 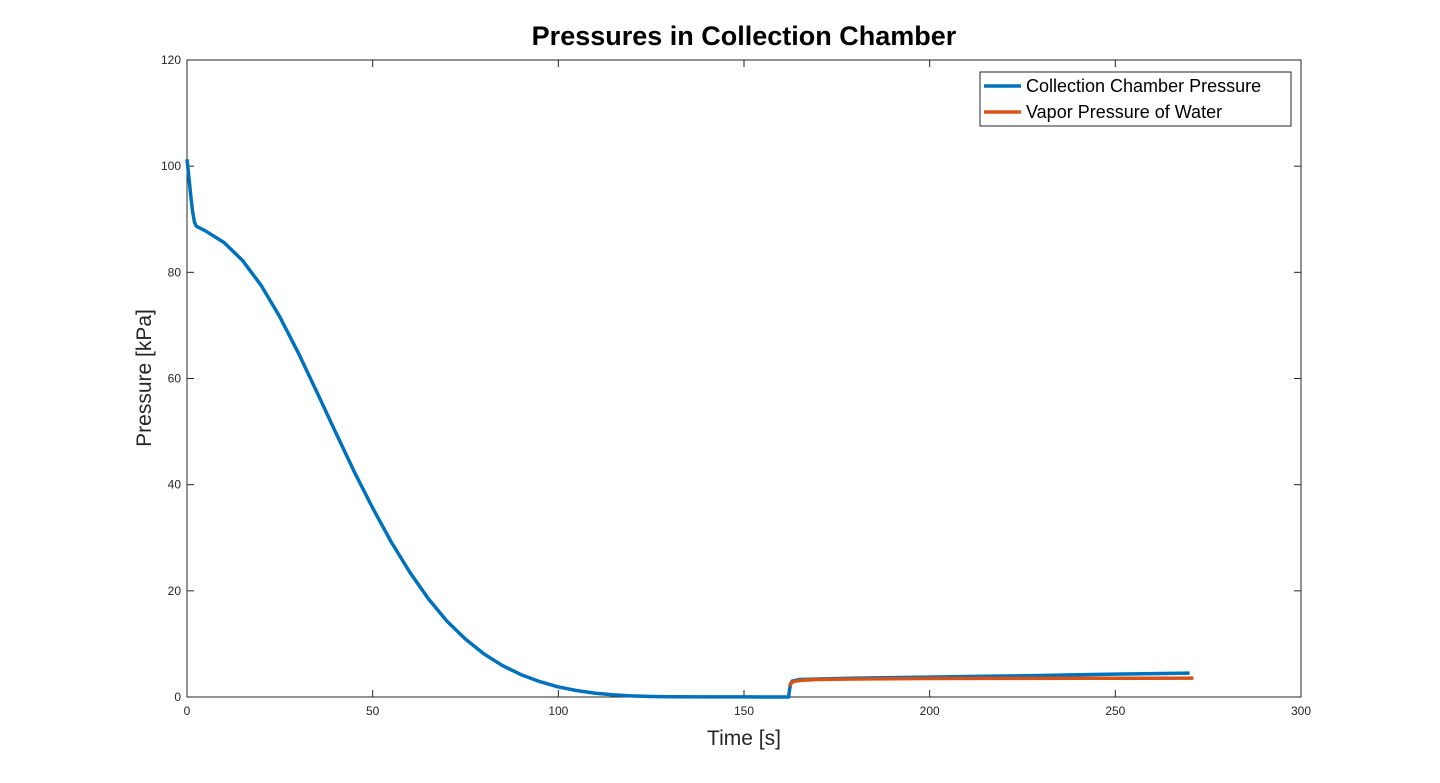 I want to click on y-axis-label: Pressure [kPa], so click(x=144, y=378).